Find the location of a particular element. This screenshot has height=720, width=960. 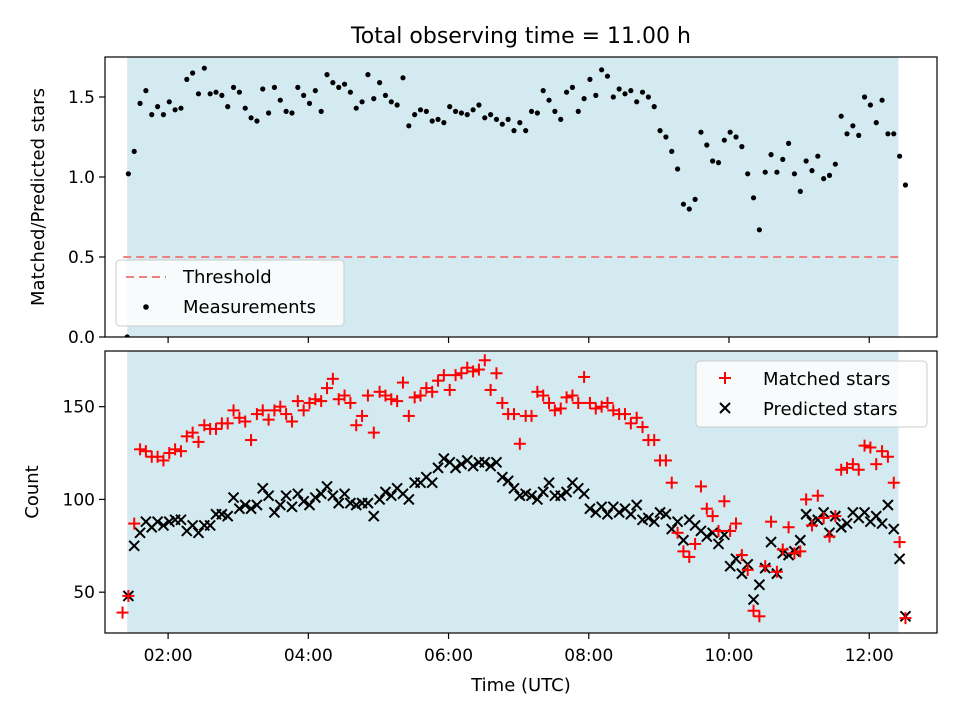

legend-predicted-label: Predicted stars is located at coordinates (830, 409).